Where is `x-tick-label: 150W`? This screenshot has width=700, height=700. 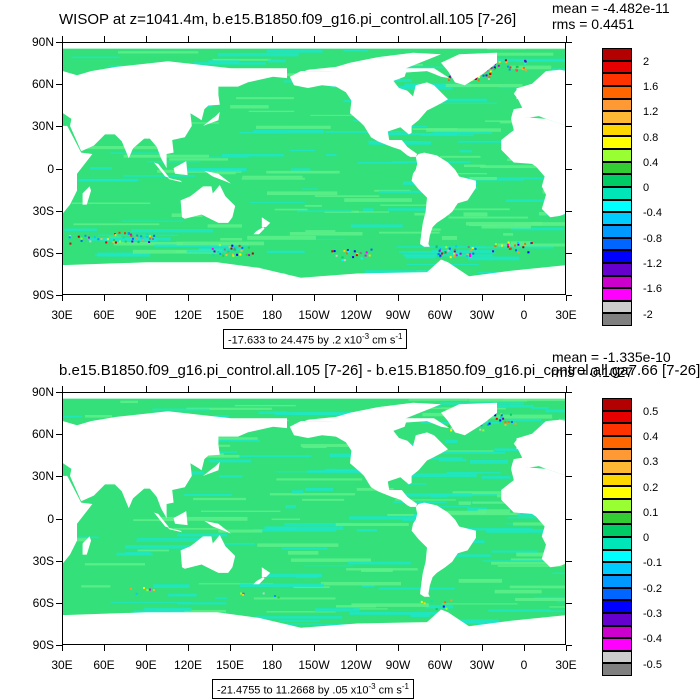 x-tick-label: 150W is located at coordinates (314, 315).